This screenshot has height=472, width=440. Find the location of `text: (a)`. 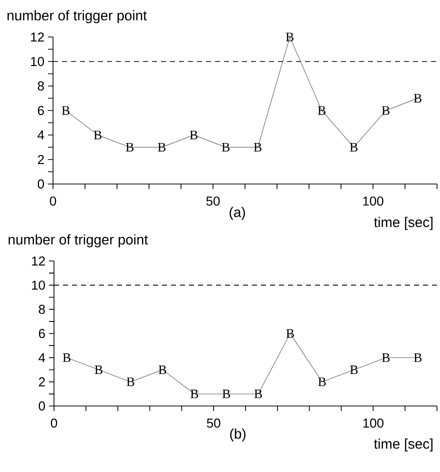

text: (a) is located at coordinates (237, 213).